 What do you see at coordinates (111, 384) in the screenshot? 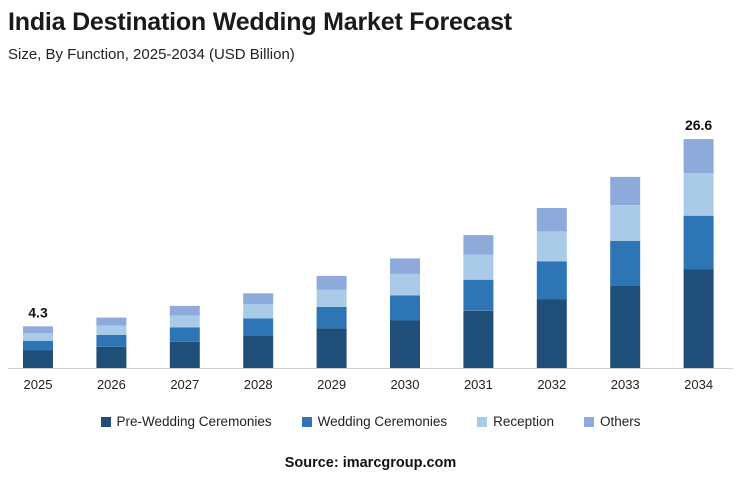
I see `x-tick-label-2026: 2026` at bounding box center [111, 384].